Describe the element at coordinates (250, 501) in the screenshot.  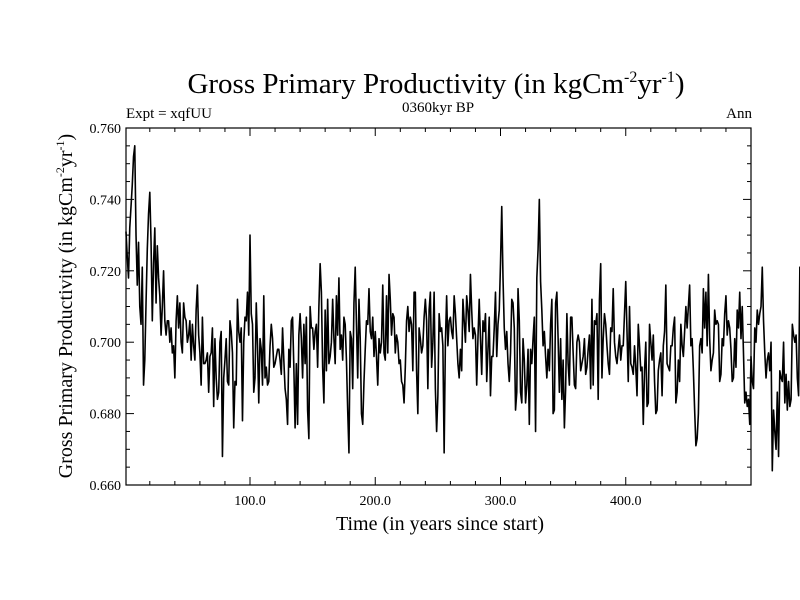
I see `x-tick-label: 100.0` at that location.